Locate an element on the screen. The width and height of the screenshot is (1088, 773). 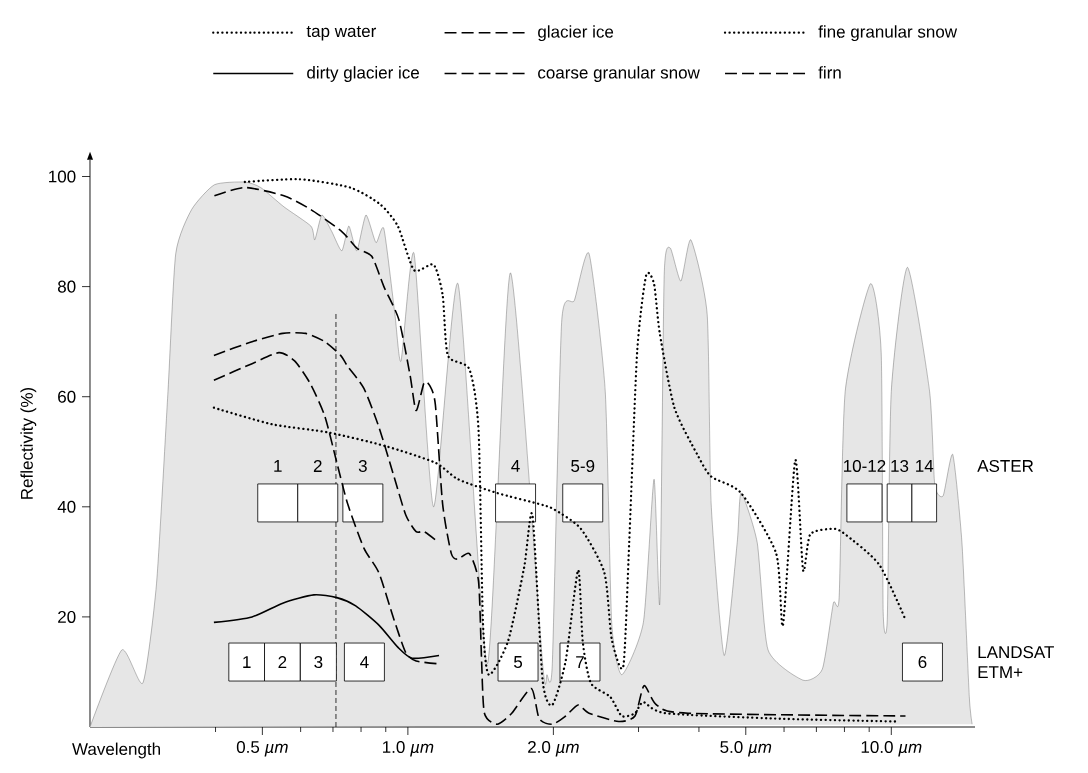
x-tick-label: 1.0 µm is located at coordinates (408, 748).